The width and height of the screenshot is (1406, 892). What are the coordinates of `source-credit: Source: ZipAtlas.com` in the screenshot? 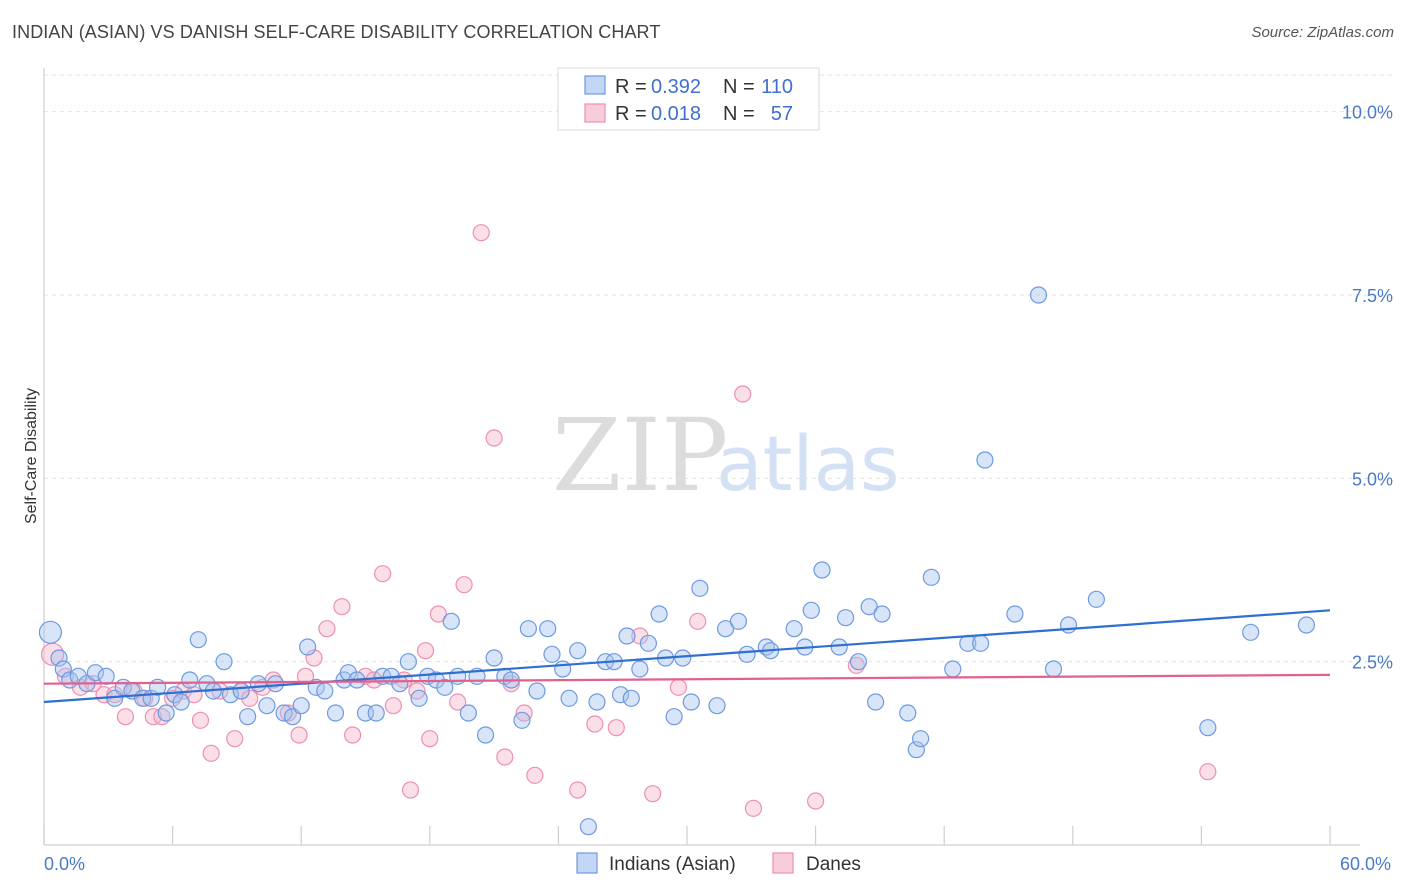 It's located at (1322, 32).